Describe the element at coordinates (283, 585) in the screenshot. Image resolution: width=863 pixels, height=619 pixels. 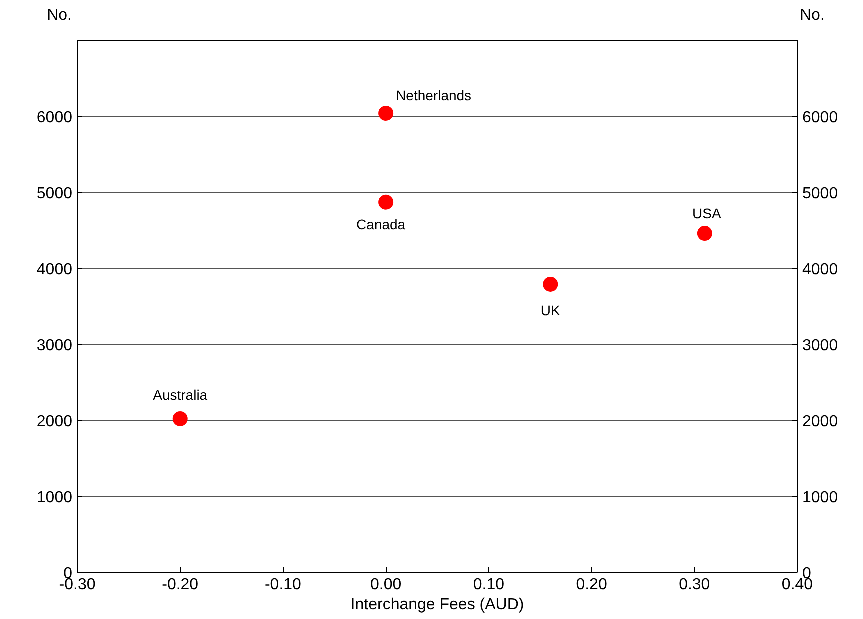
I see `x-tick-label: -0.10` at that location.